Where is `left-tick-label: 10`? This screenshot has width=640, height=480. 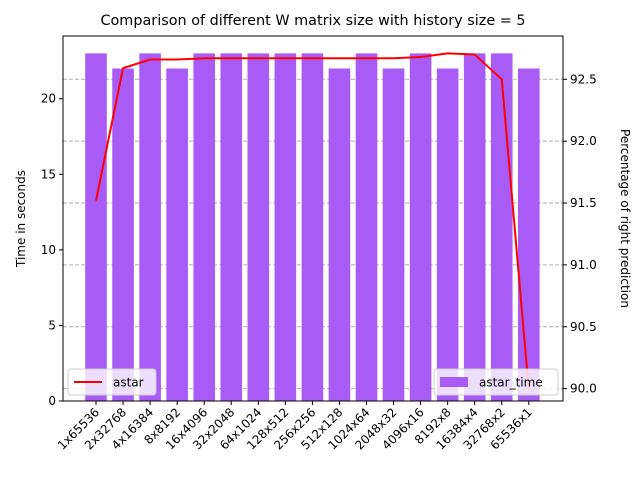 left-tick-label: 10 is located at coordinates (48, 250).